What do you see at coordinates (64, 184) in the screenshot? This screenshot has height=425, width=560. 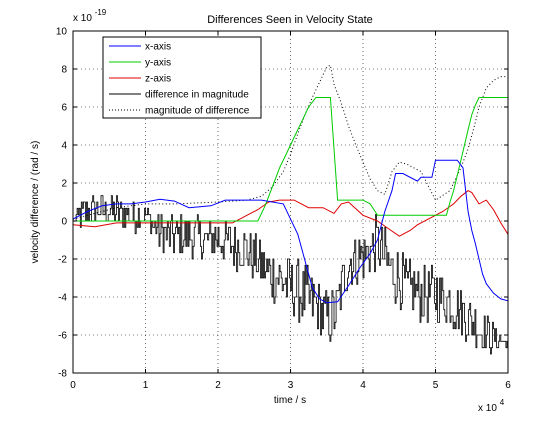 I see `y-tick-label: 2` at bounding box center [64, 184].